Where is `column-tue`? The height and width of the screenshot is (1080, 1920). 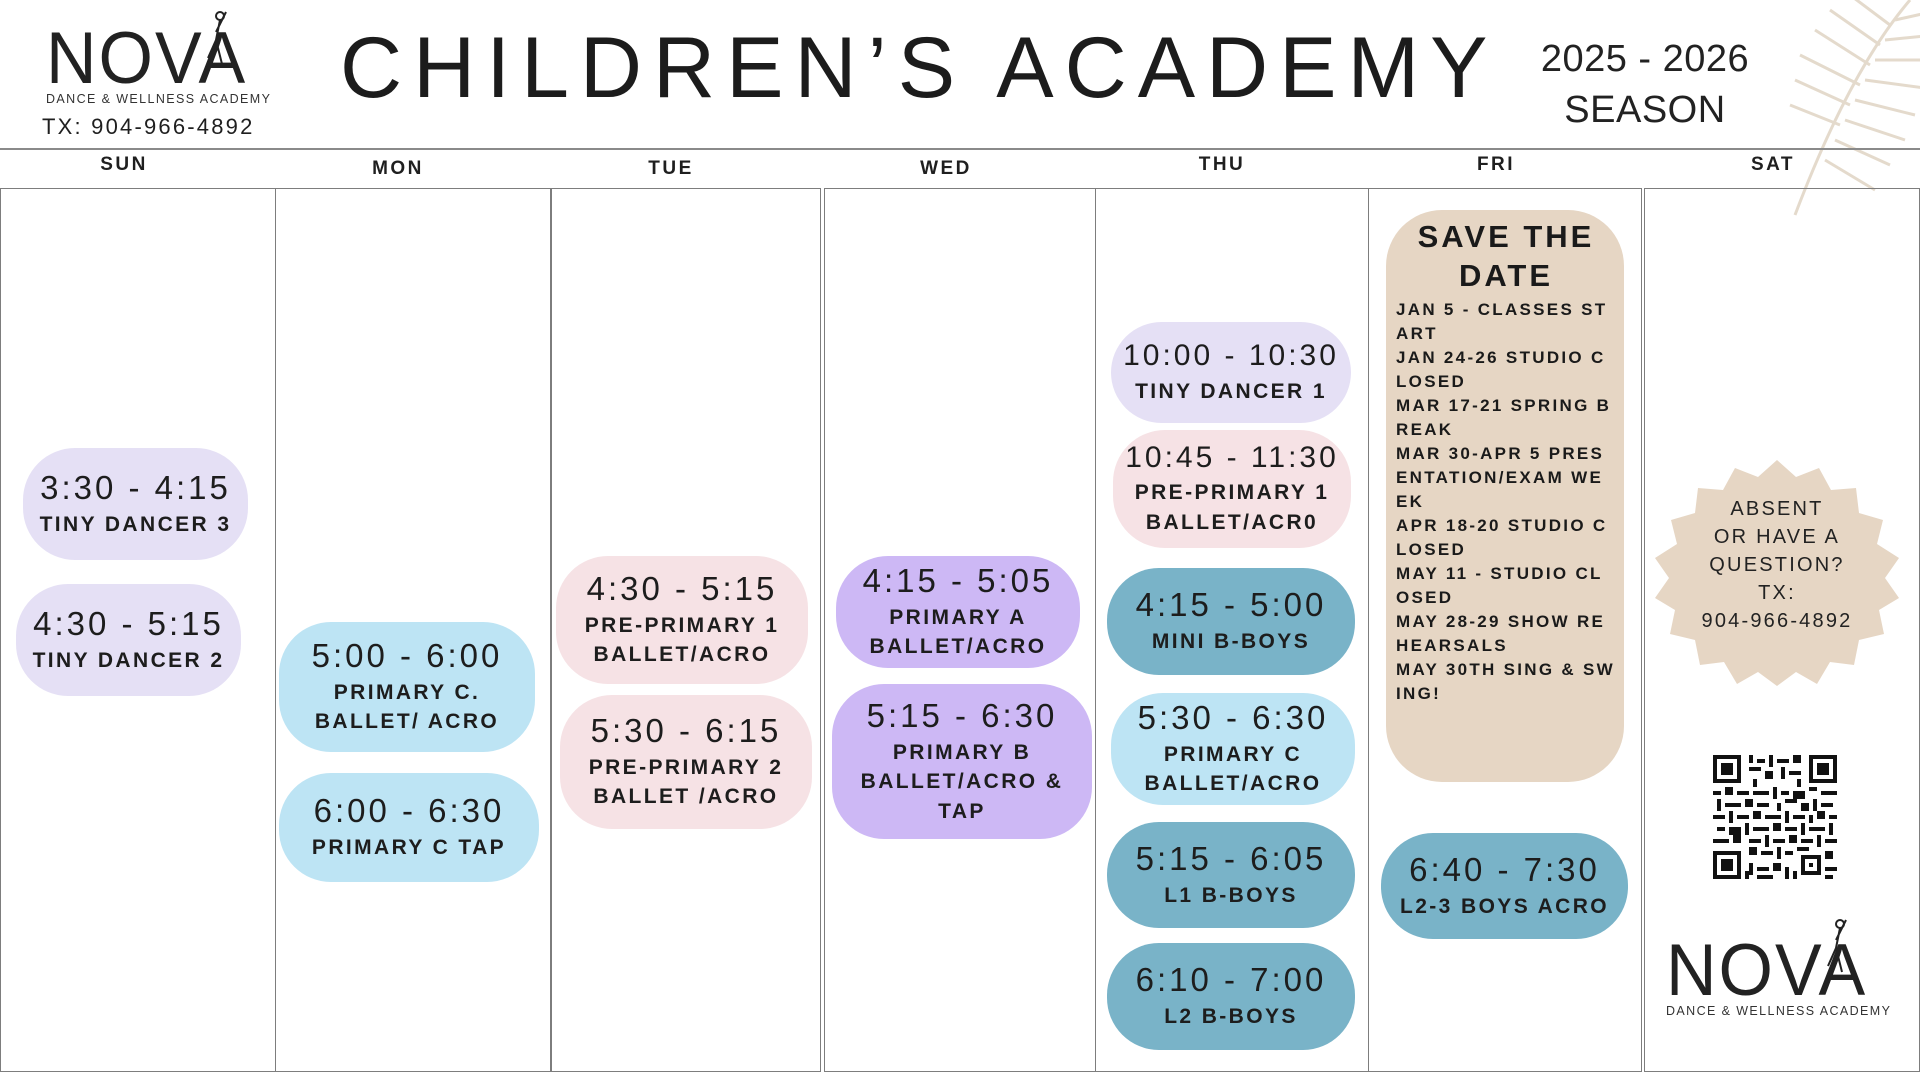
column-tue is located at coordinates (686, 630).